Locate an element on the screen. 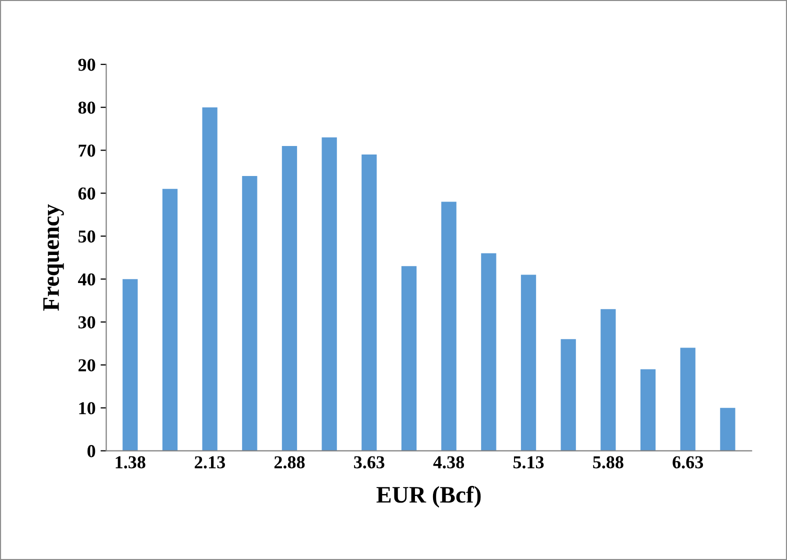 The width and height of the screenshot is (787, 560). x-tick-label: 6.63 is located at coordinates (688, 462).